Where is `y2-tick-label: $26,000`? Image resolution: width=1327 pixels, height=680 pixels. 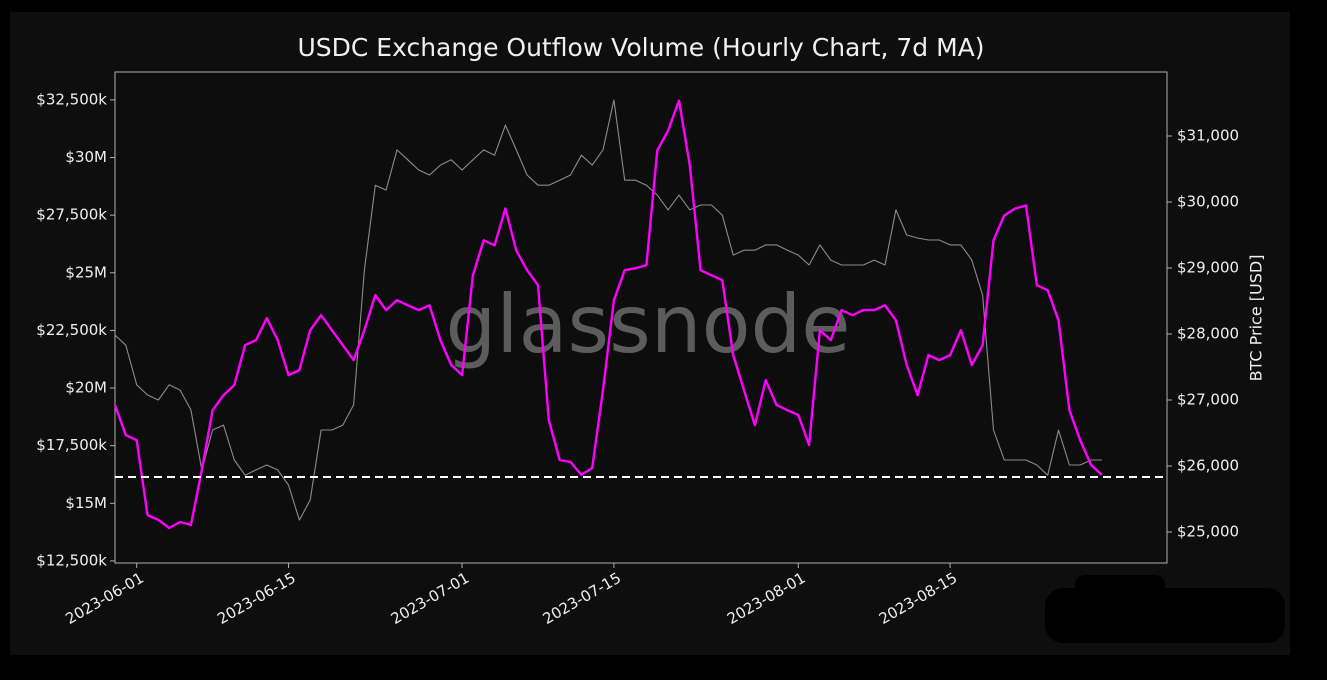 y2-tick-label: $26,000 is located at coordinates (1208, 465).